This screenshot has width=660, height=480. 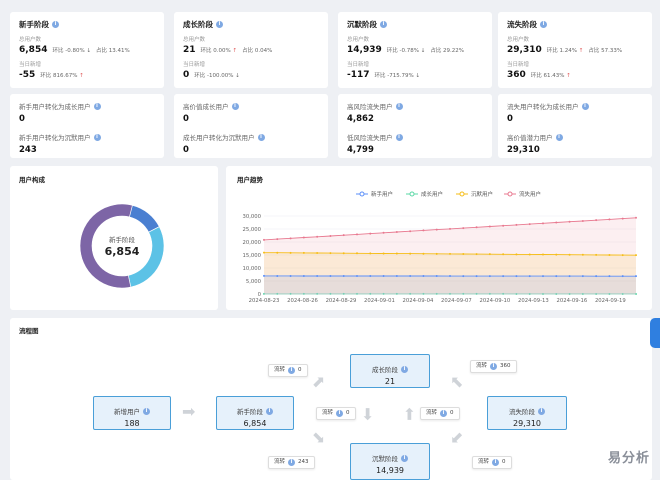 I want to click on legend-label: 成长用户, so click(x=432, y=194).